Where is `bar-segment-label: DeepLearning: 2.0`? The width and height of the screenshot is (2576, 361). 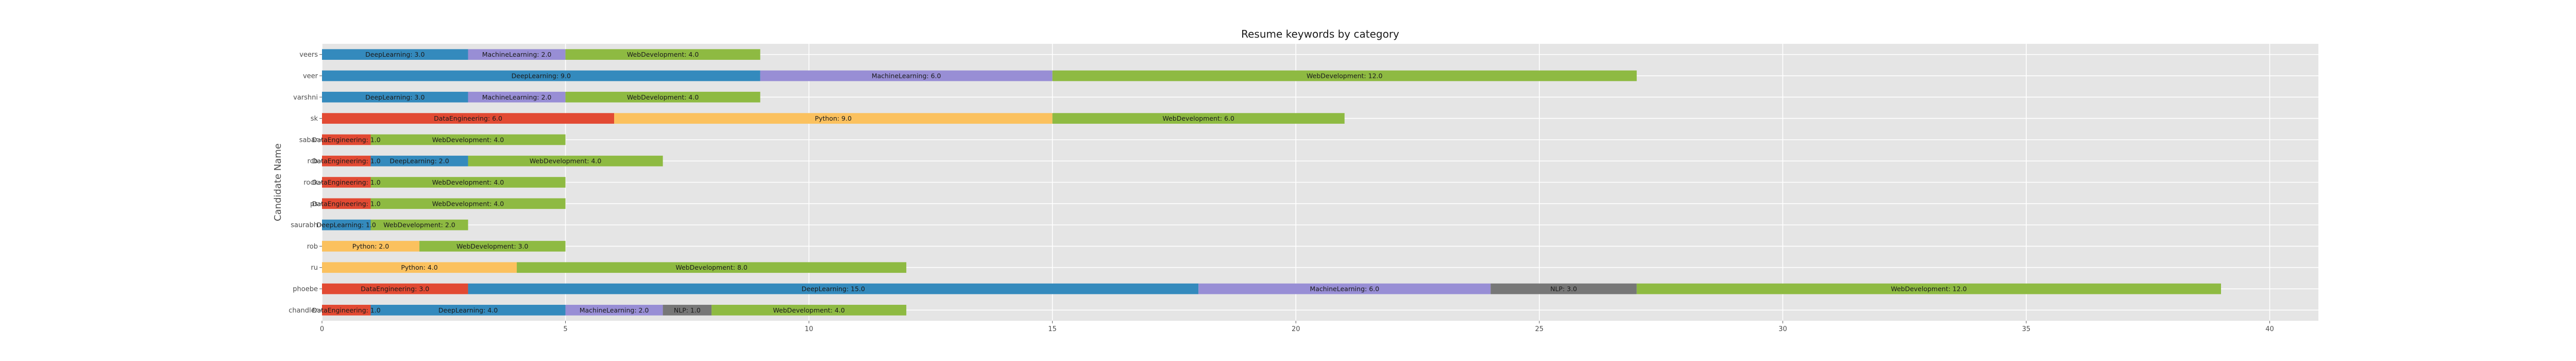 bar-segment-label: DeepLearning: 2.0 is located at coordinates (419, 161).